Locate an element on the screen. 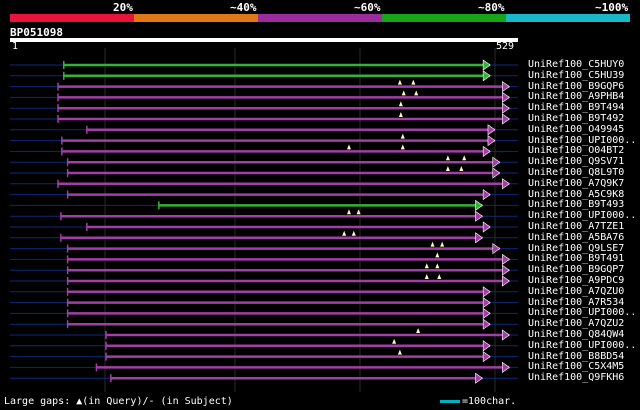  hit-label-link: UniRef100_A9PDC9 is located at coordinates (576, 280).